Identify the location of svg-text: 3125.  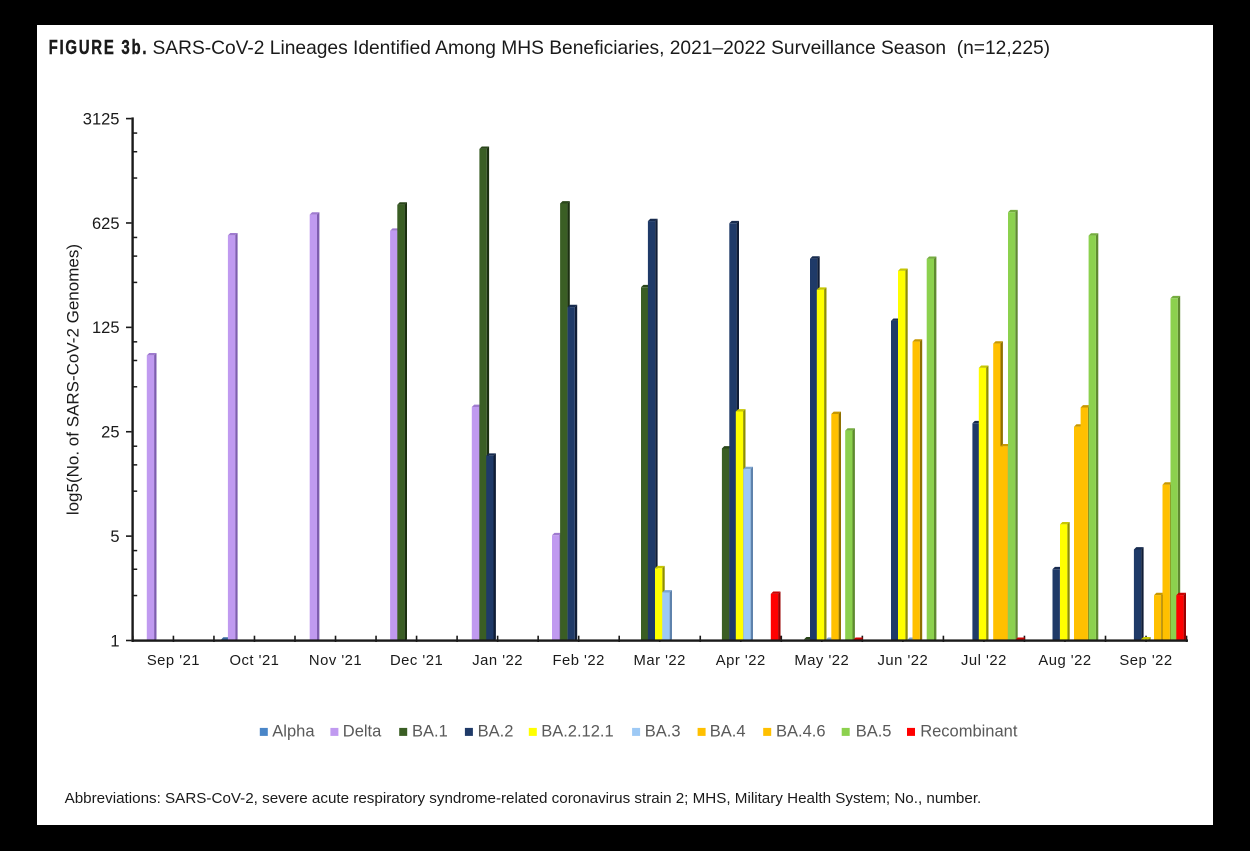
(101, 119).